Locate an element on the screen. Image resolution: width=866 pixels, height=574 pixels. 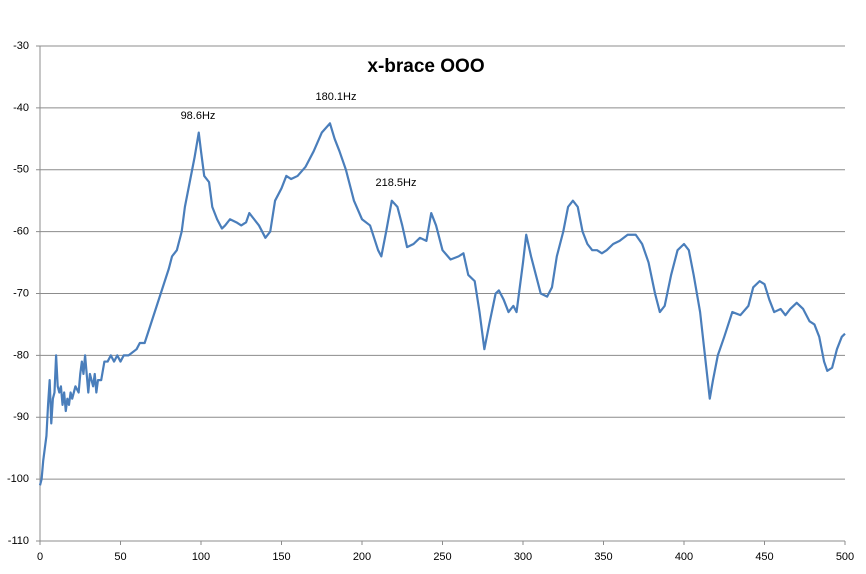
x-tick-label: 150 is located at coordinates (281, 557).